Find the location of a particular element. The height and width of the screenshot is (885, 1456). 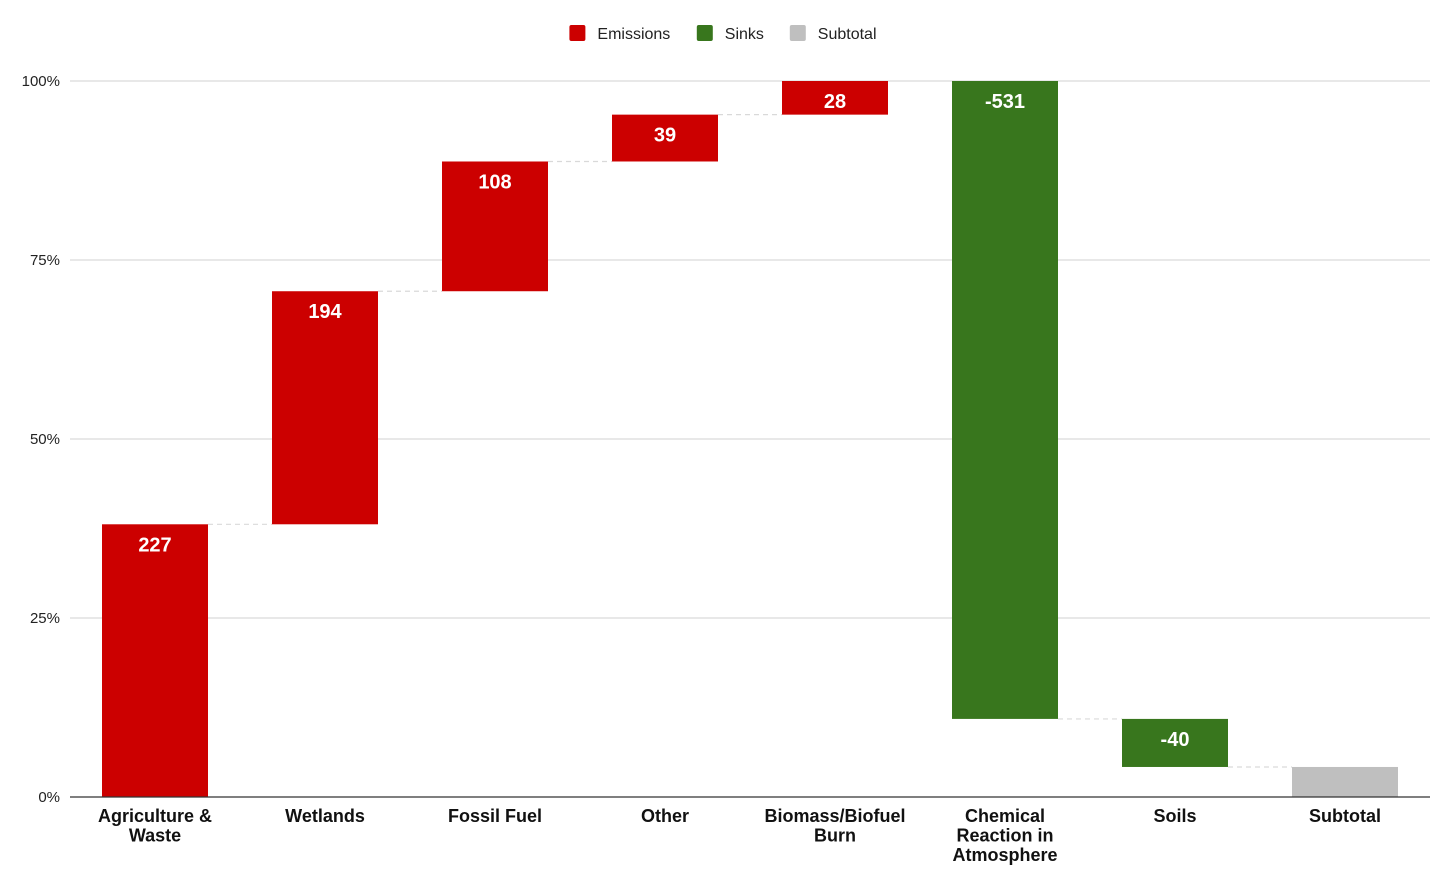

x-category-line: Burn is located at coordinates (835, 836).